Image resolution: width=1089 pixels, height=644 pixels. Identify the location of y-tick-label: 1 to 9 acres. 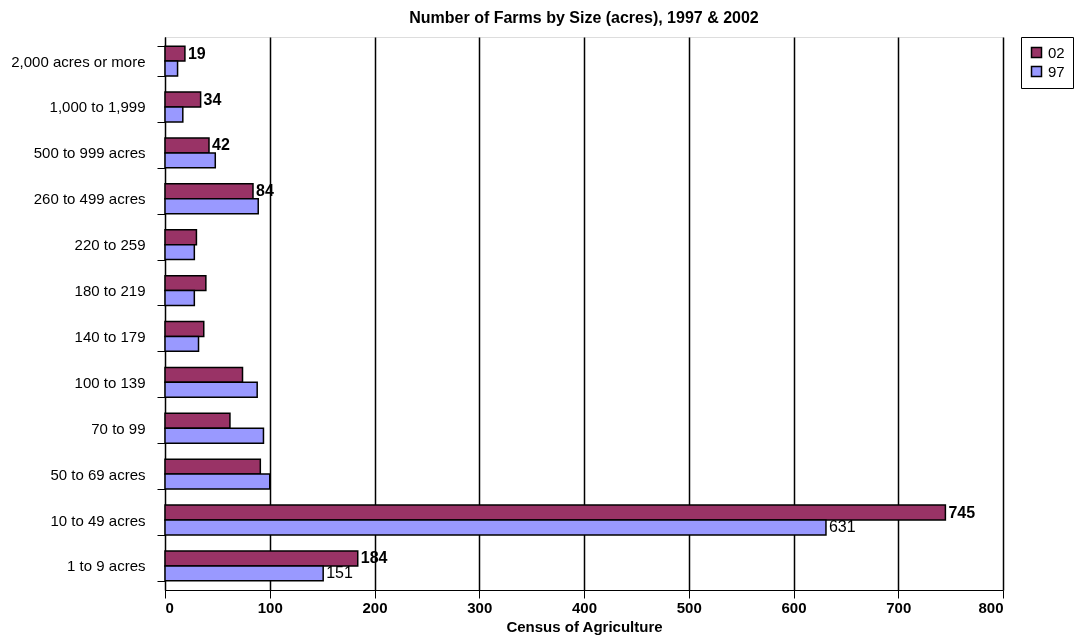
(106, 566).